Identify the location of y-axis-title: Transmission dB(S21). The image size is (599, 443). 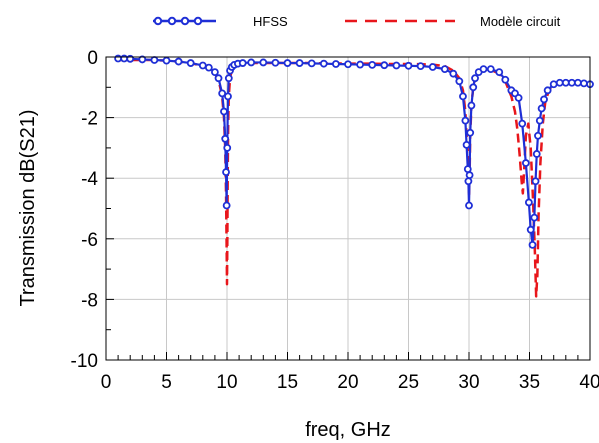
(28, 207).